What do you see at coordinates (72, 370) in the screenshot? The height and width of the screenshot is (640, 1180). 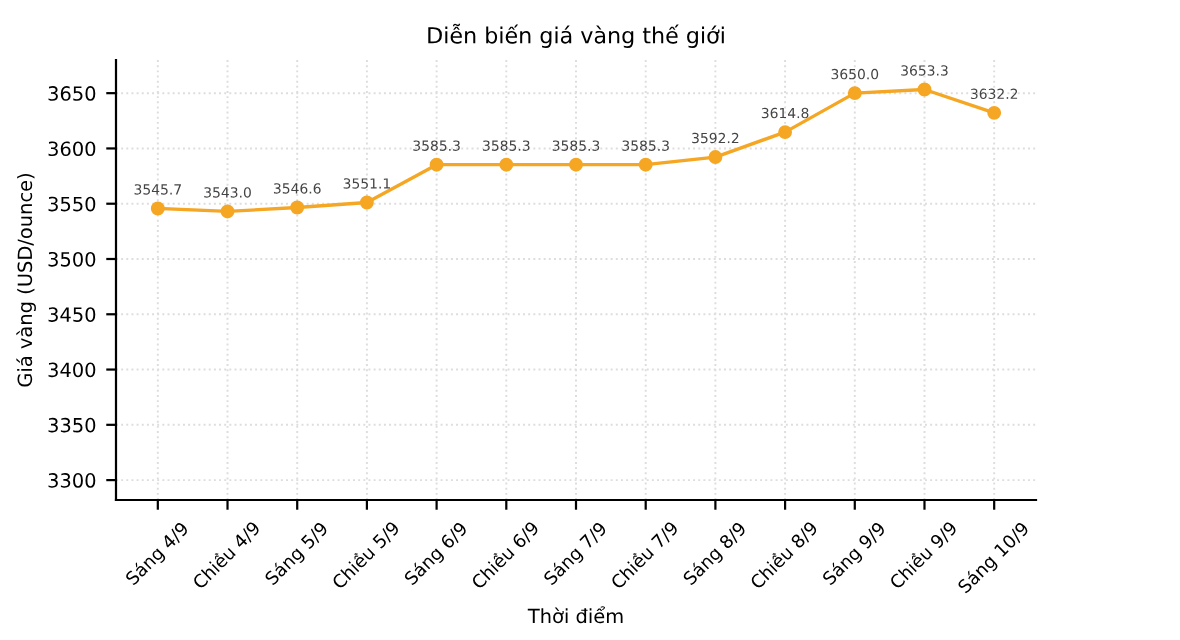 I see `y-tick-label: 3400` at bounding box center [72, 370].